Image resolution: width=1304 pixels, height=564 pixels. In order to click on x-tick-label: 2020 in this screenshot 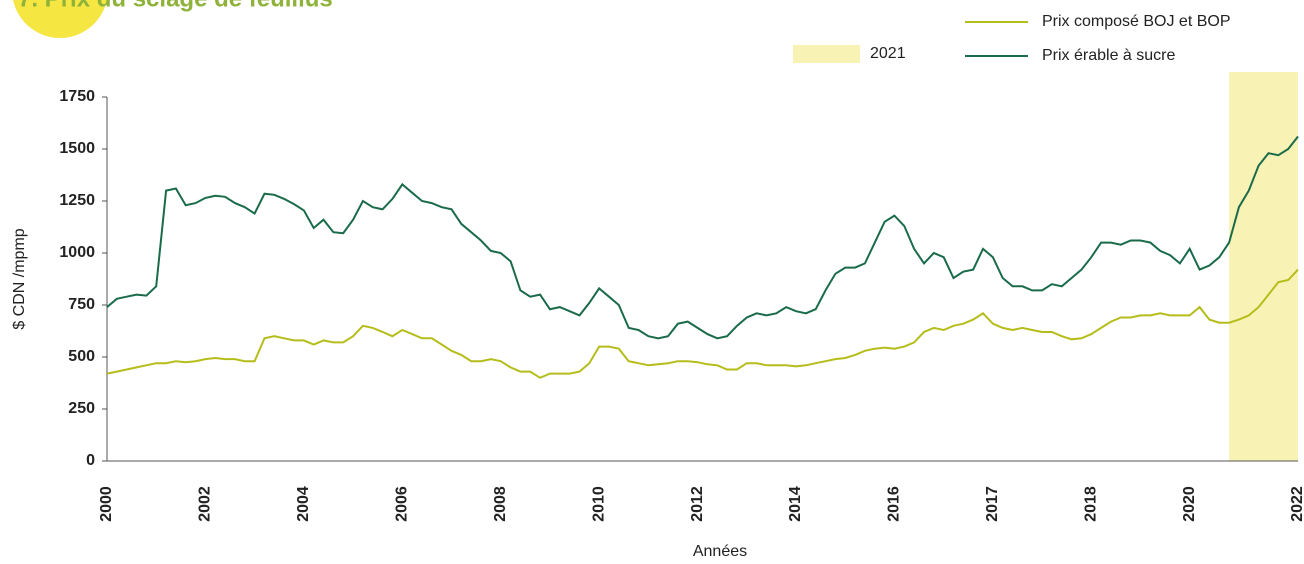, I will do `click(1189, 504)`.